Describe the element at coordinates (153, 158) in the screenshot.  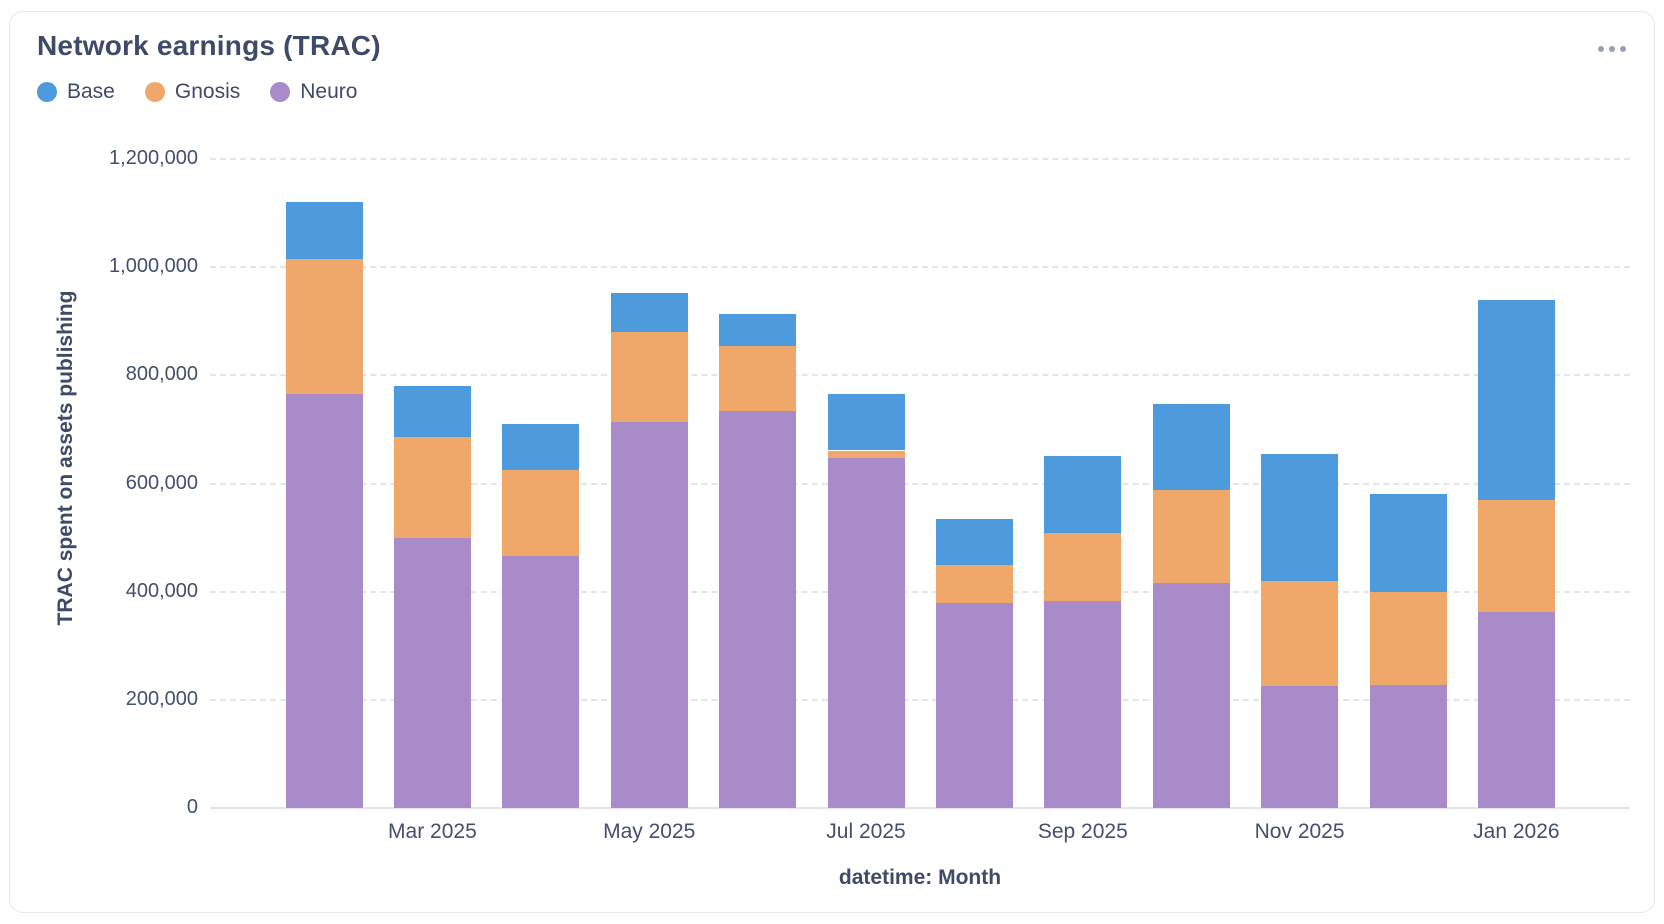
I see `y-tick-label: 1,200,000` at that location.